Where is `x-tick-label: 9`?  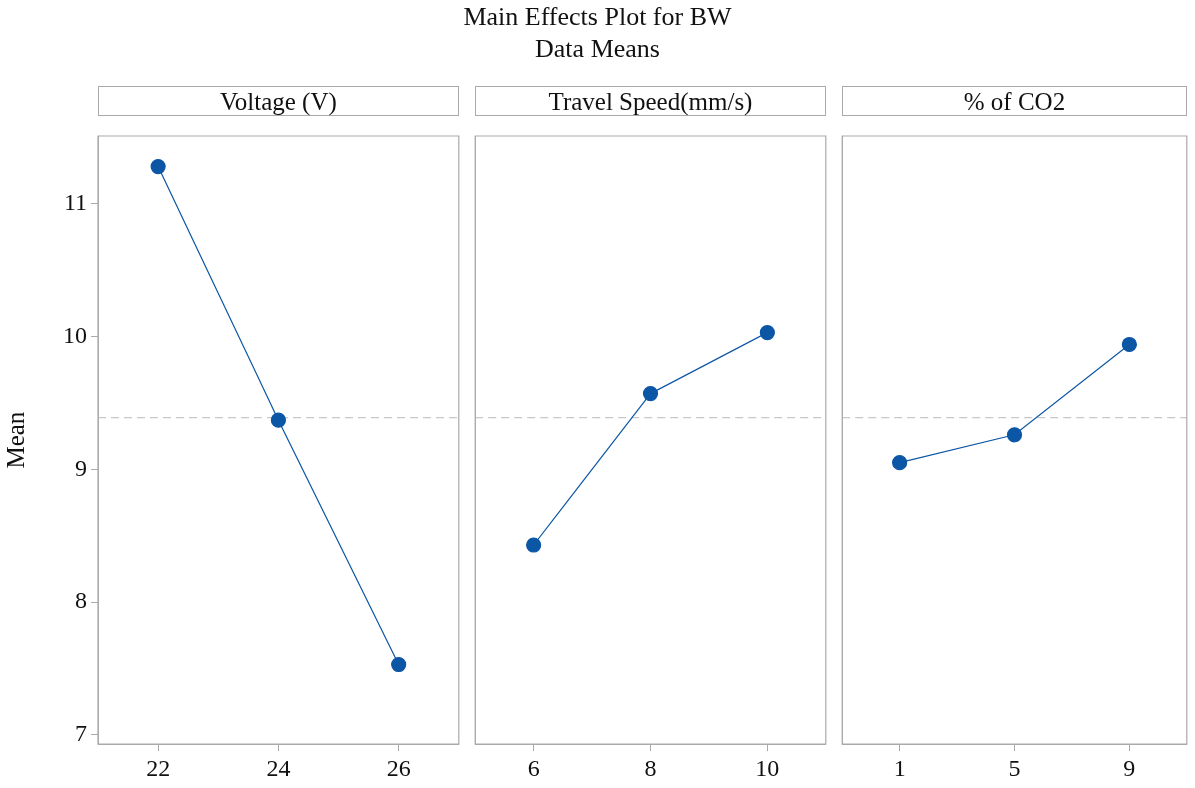
x-tick-label: 9 is located at coordinates (1129, 767).